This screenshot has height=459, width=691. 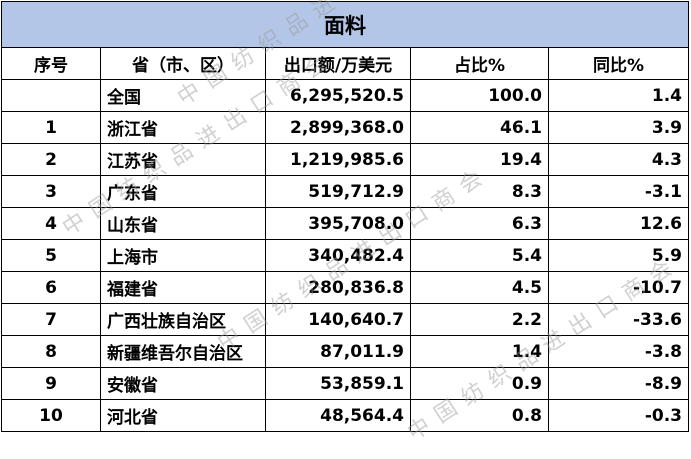 What do you see at coordinates (338, 63) in the screenshot?
I see `column-header: 出口额/万美元` at bounding box center [338, 63].